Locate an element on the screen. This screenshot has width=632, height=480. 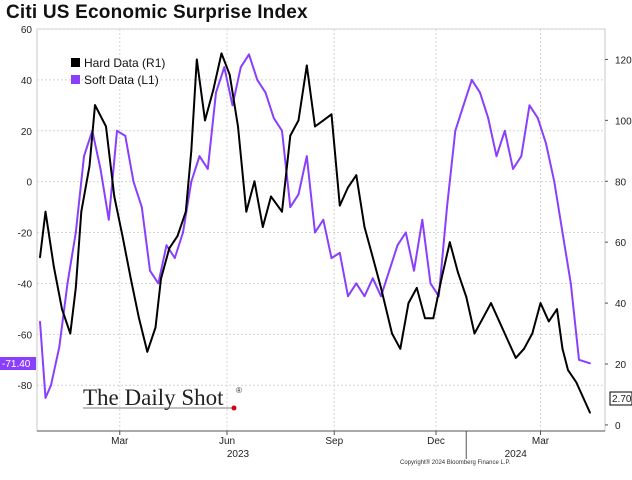
left-tick-label: 60 is located at coordinates (27, 30).